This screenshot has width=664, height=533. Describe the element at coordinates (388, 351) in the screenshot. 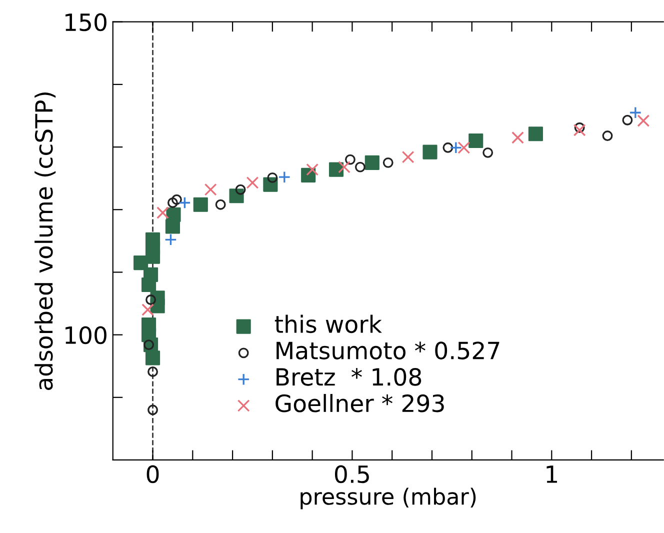

I see `legend-label: Matsumoto * 0.527` at that location.